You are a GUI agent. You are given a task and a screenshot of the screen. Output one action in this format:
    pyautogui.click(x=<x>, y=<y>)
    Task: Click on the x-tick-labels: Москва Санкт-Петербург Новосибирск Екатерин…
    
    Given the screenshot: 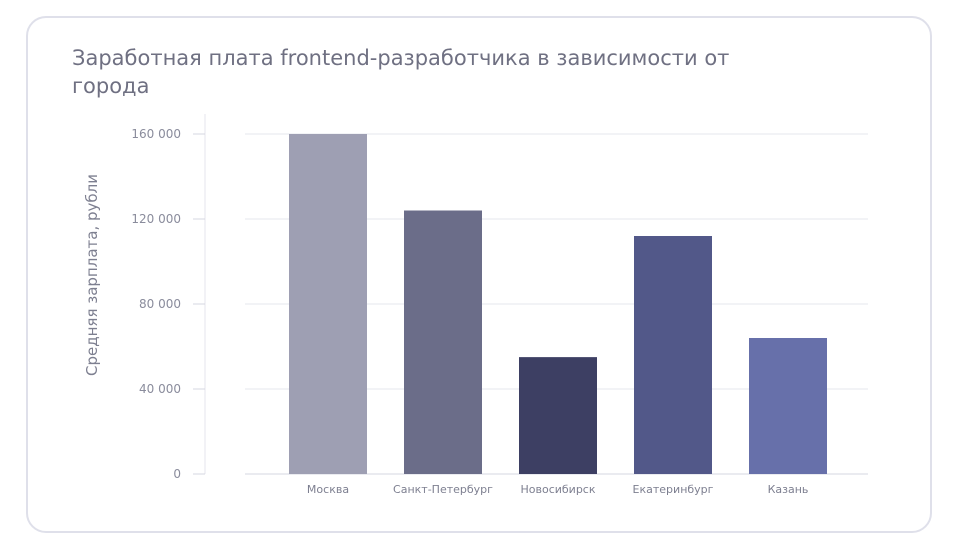 What is the action you would take?
    pyautogui.click(x=557, y=489)
    